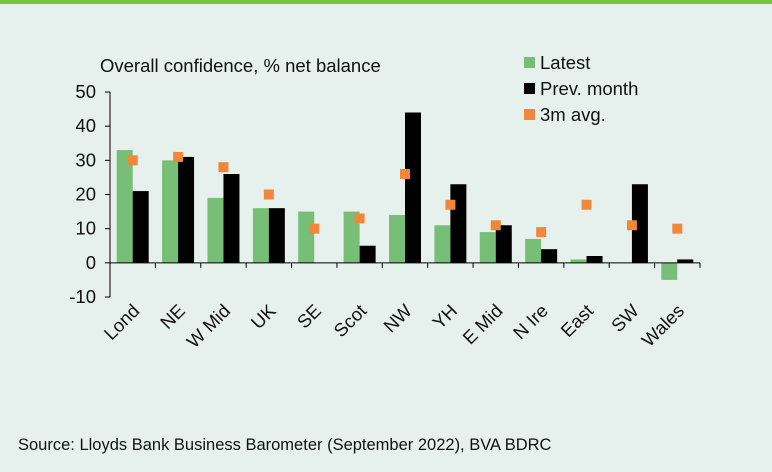 The width and height of the screenshot is (772, 472). What do you see at coordinates (529, 88) in the screenshot?
I see `legend-prev-month-swatch` at bounding box center [529, 88].